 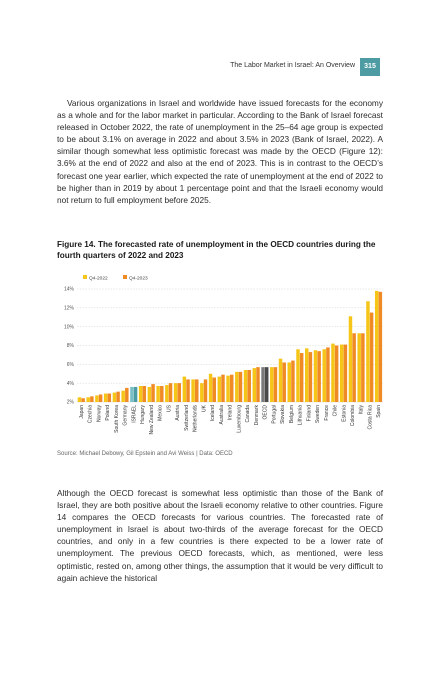 I want to click on bar-spain-q4-2023, so click(x=380, y=346).